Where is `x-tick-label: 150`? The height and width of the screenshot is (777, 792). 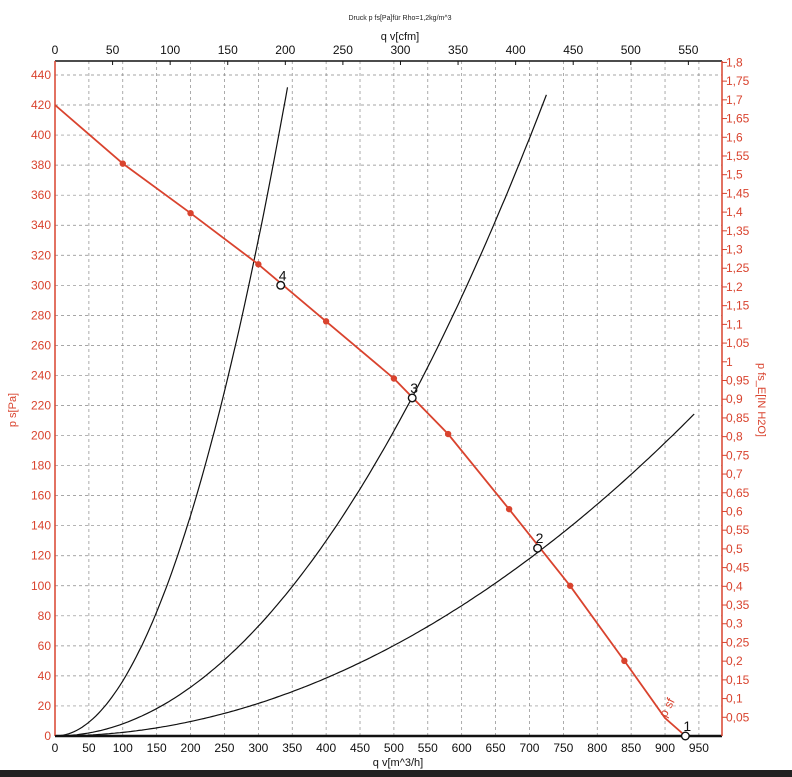 x-tick-label: 150 is located at coordinates (157, 748).